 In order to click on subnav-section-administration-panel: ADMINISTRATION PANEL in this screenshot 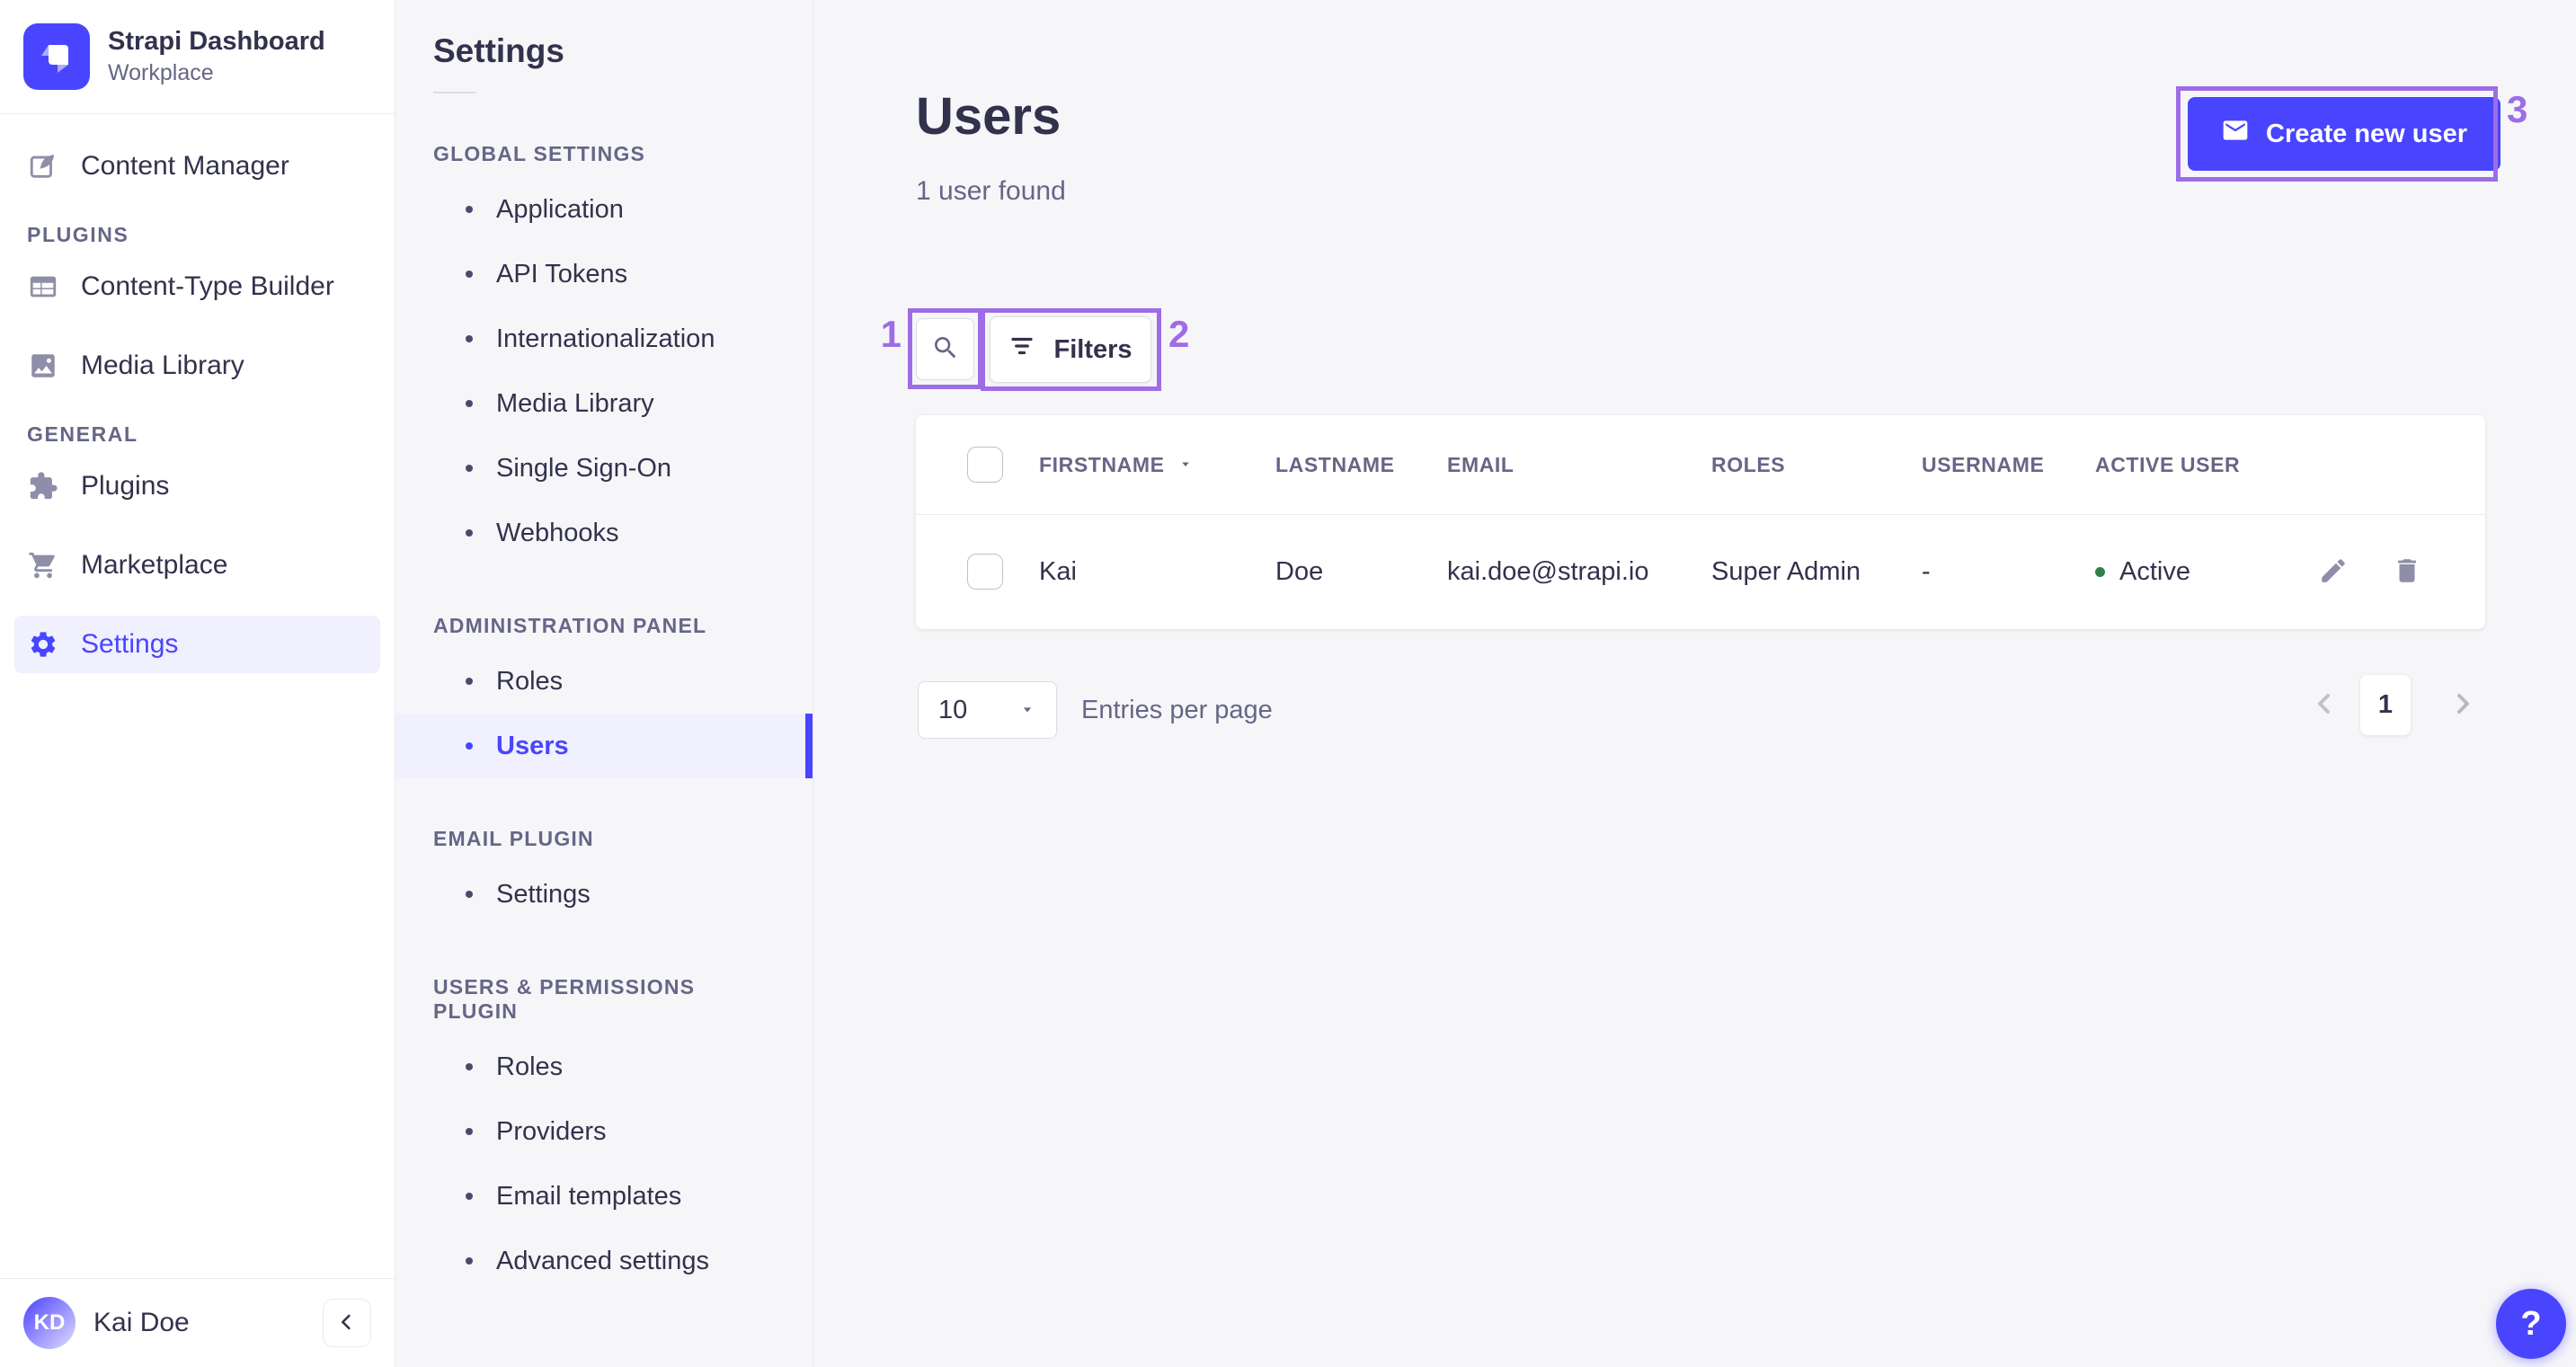, I will do `click(570, 626)`.